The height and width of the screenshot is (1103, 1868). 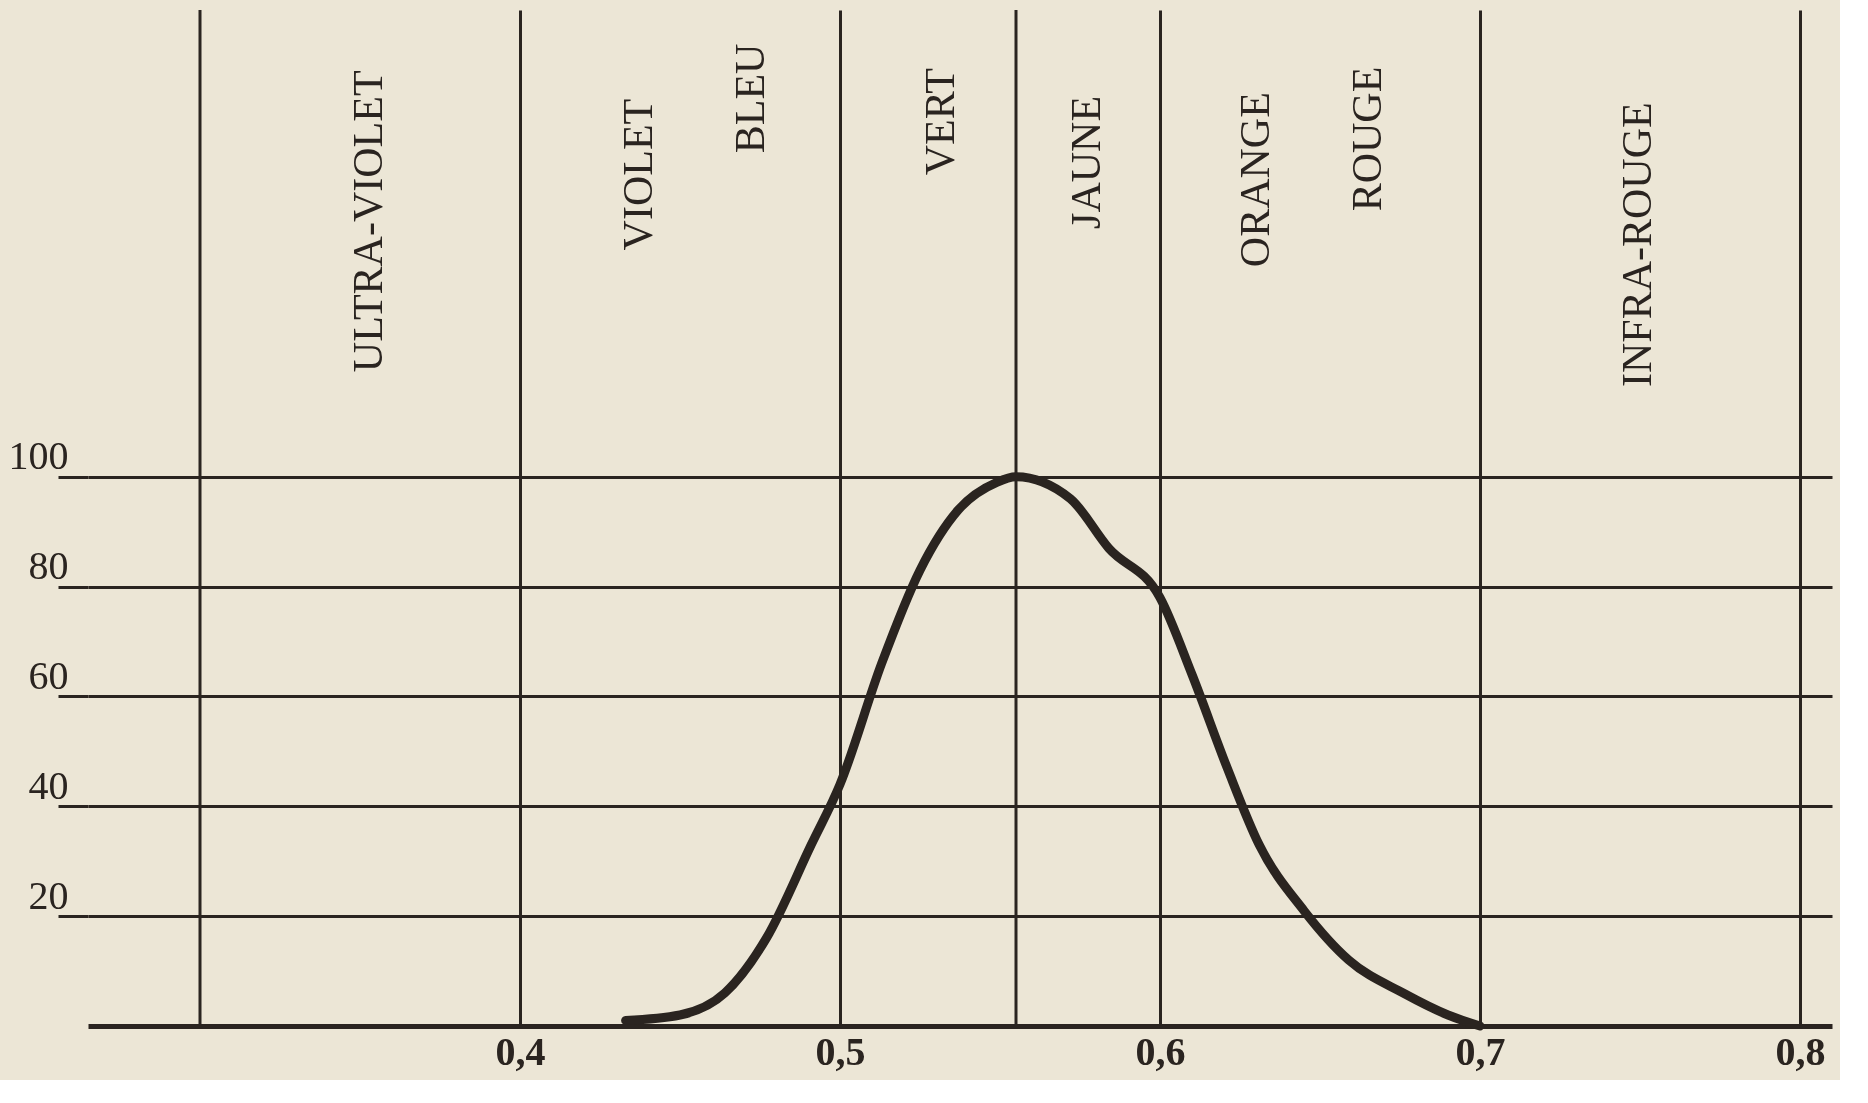 I want to click on y-tick-label: 100, so click(x=38, y=456).